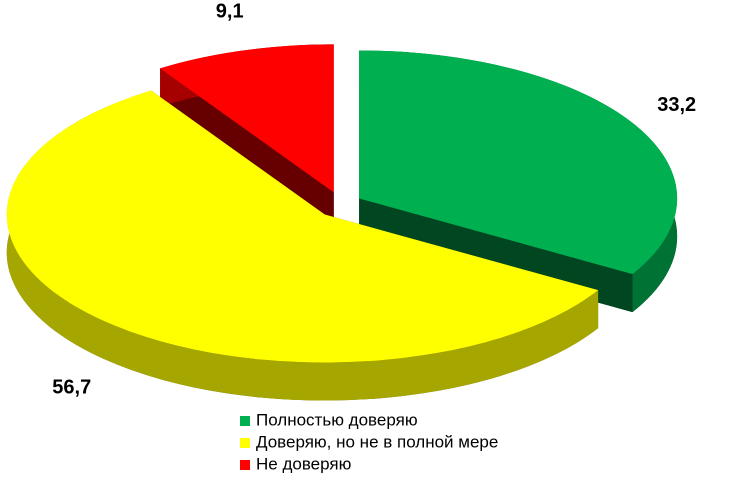  Describe the element at coordinates (377, 441) in the screenshot. I see `legend-label: Доверяю, но не в полной мере` at that location.